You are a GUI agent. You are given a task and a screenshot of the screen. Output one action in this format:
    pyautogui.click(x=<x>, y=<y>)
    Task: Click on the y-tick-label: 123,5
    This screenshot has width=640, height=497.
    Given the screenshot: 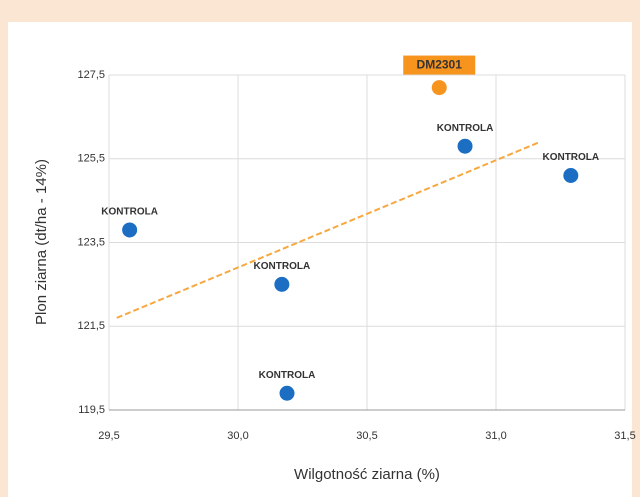 What is the action you would take?
    pyautogui.click(x=91, y=242)
    